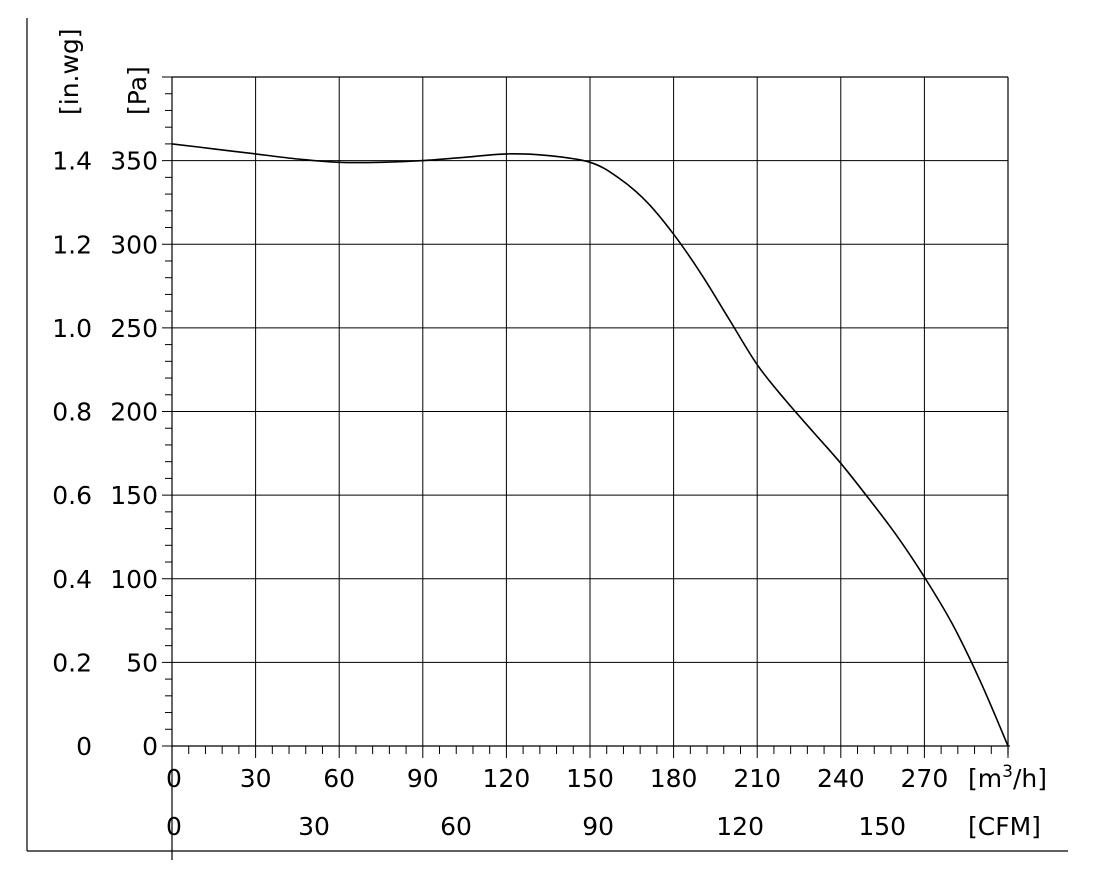 Image resolution: width=1095 pixels, height=880 pixels. What do you see at coordinates (142, 662) in the screenshot?
I see `y-tick-label: 50` at bounding box center [142, 662].